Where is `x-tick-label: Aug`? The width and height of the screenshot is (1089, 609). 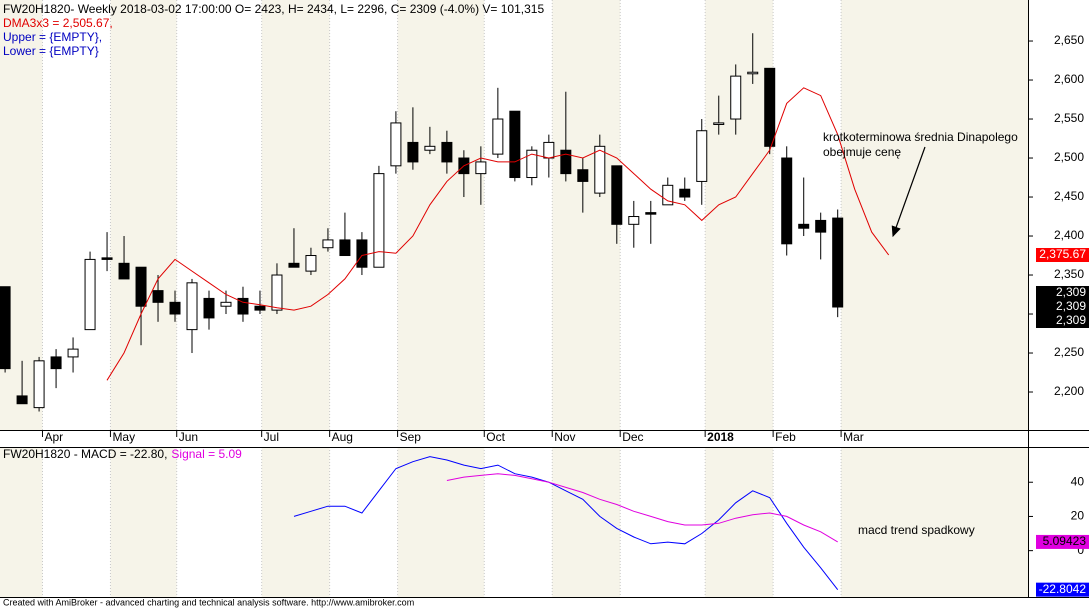
x-tick-label: Aug is located at coordinates (342, 437).